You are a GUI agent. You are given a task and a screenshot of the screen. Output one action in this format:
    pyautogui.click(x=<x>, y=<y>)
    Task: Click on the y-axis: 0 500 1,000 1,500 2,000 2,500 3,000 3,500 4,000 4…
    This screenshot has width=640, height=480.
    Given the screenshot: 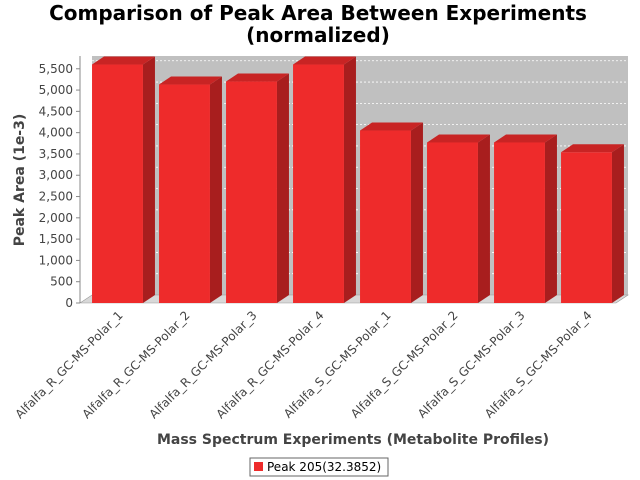 What is the action you would take?
    pyautogui.click(x=60, y=183)
    